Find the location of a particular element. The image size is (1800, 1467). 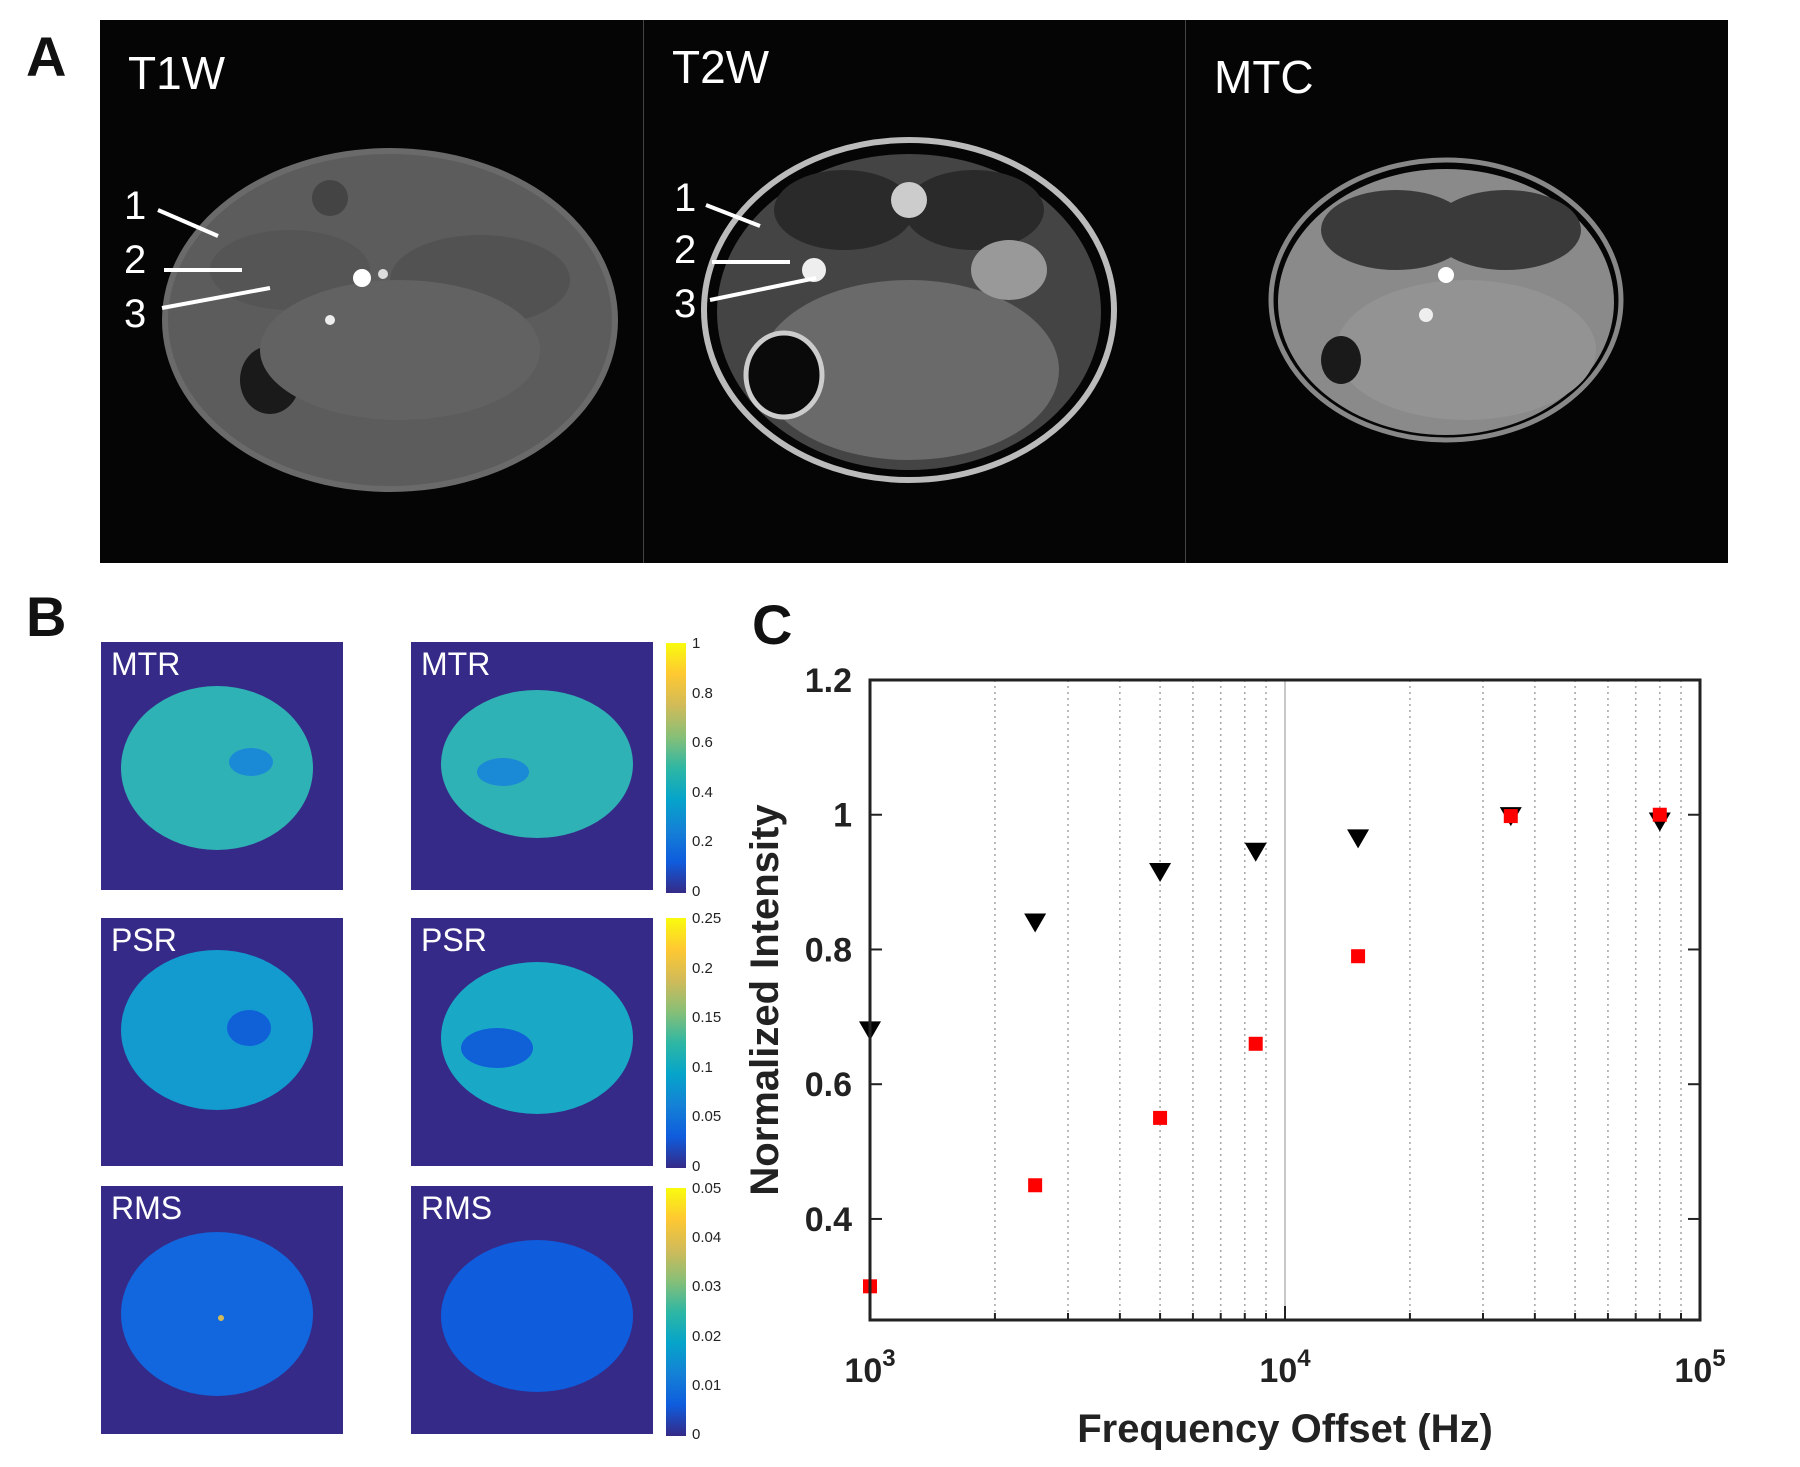

t2w-roi-2: 2 is located at coordinates (685, 250).